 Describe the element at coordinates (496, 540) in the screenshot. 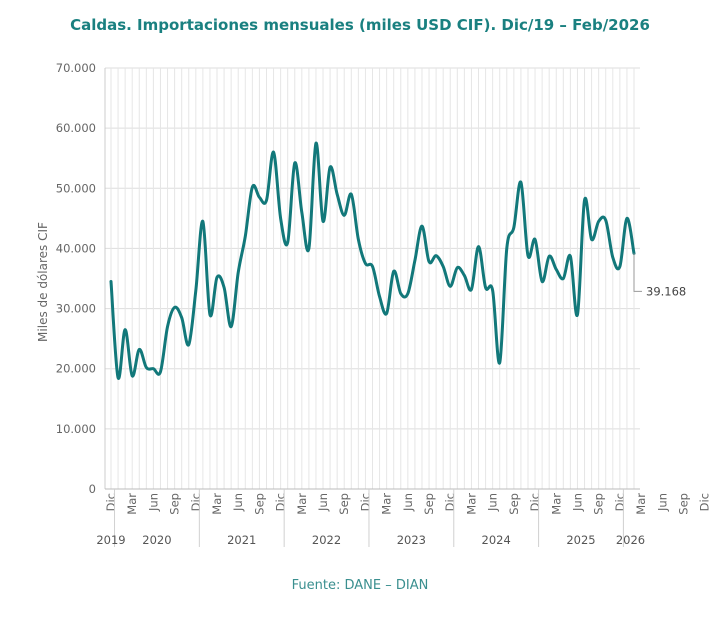

I see `year-label: 2024` at that location.